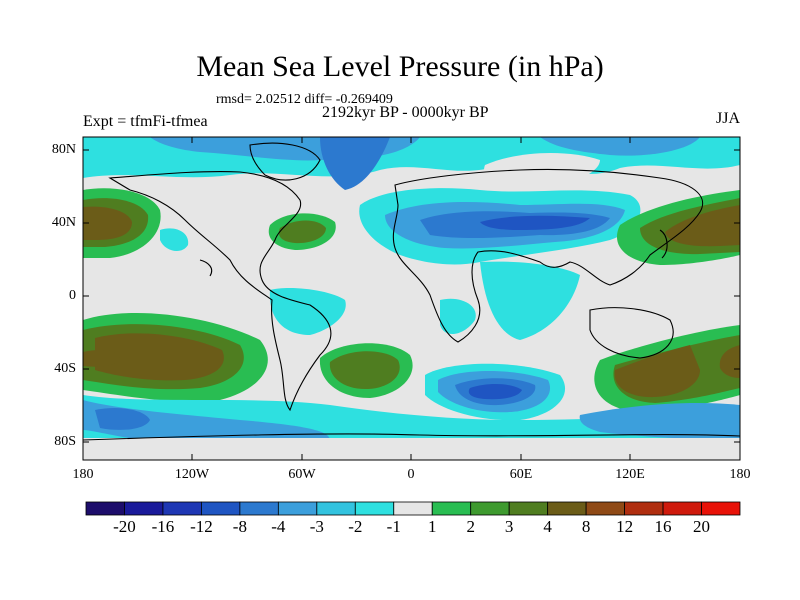 The height and width of the screenshot is (600, 800). I want to click on experiment-label: Expt = tfmFi-tfmea, so click(145, 121).